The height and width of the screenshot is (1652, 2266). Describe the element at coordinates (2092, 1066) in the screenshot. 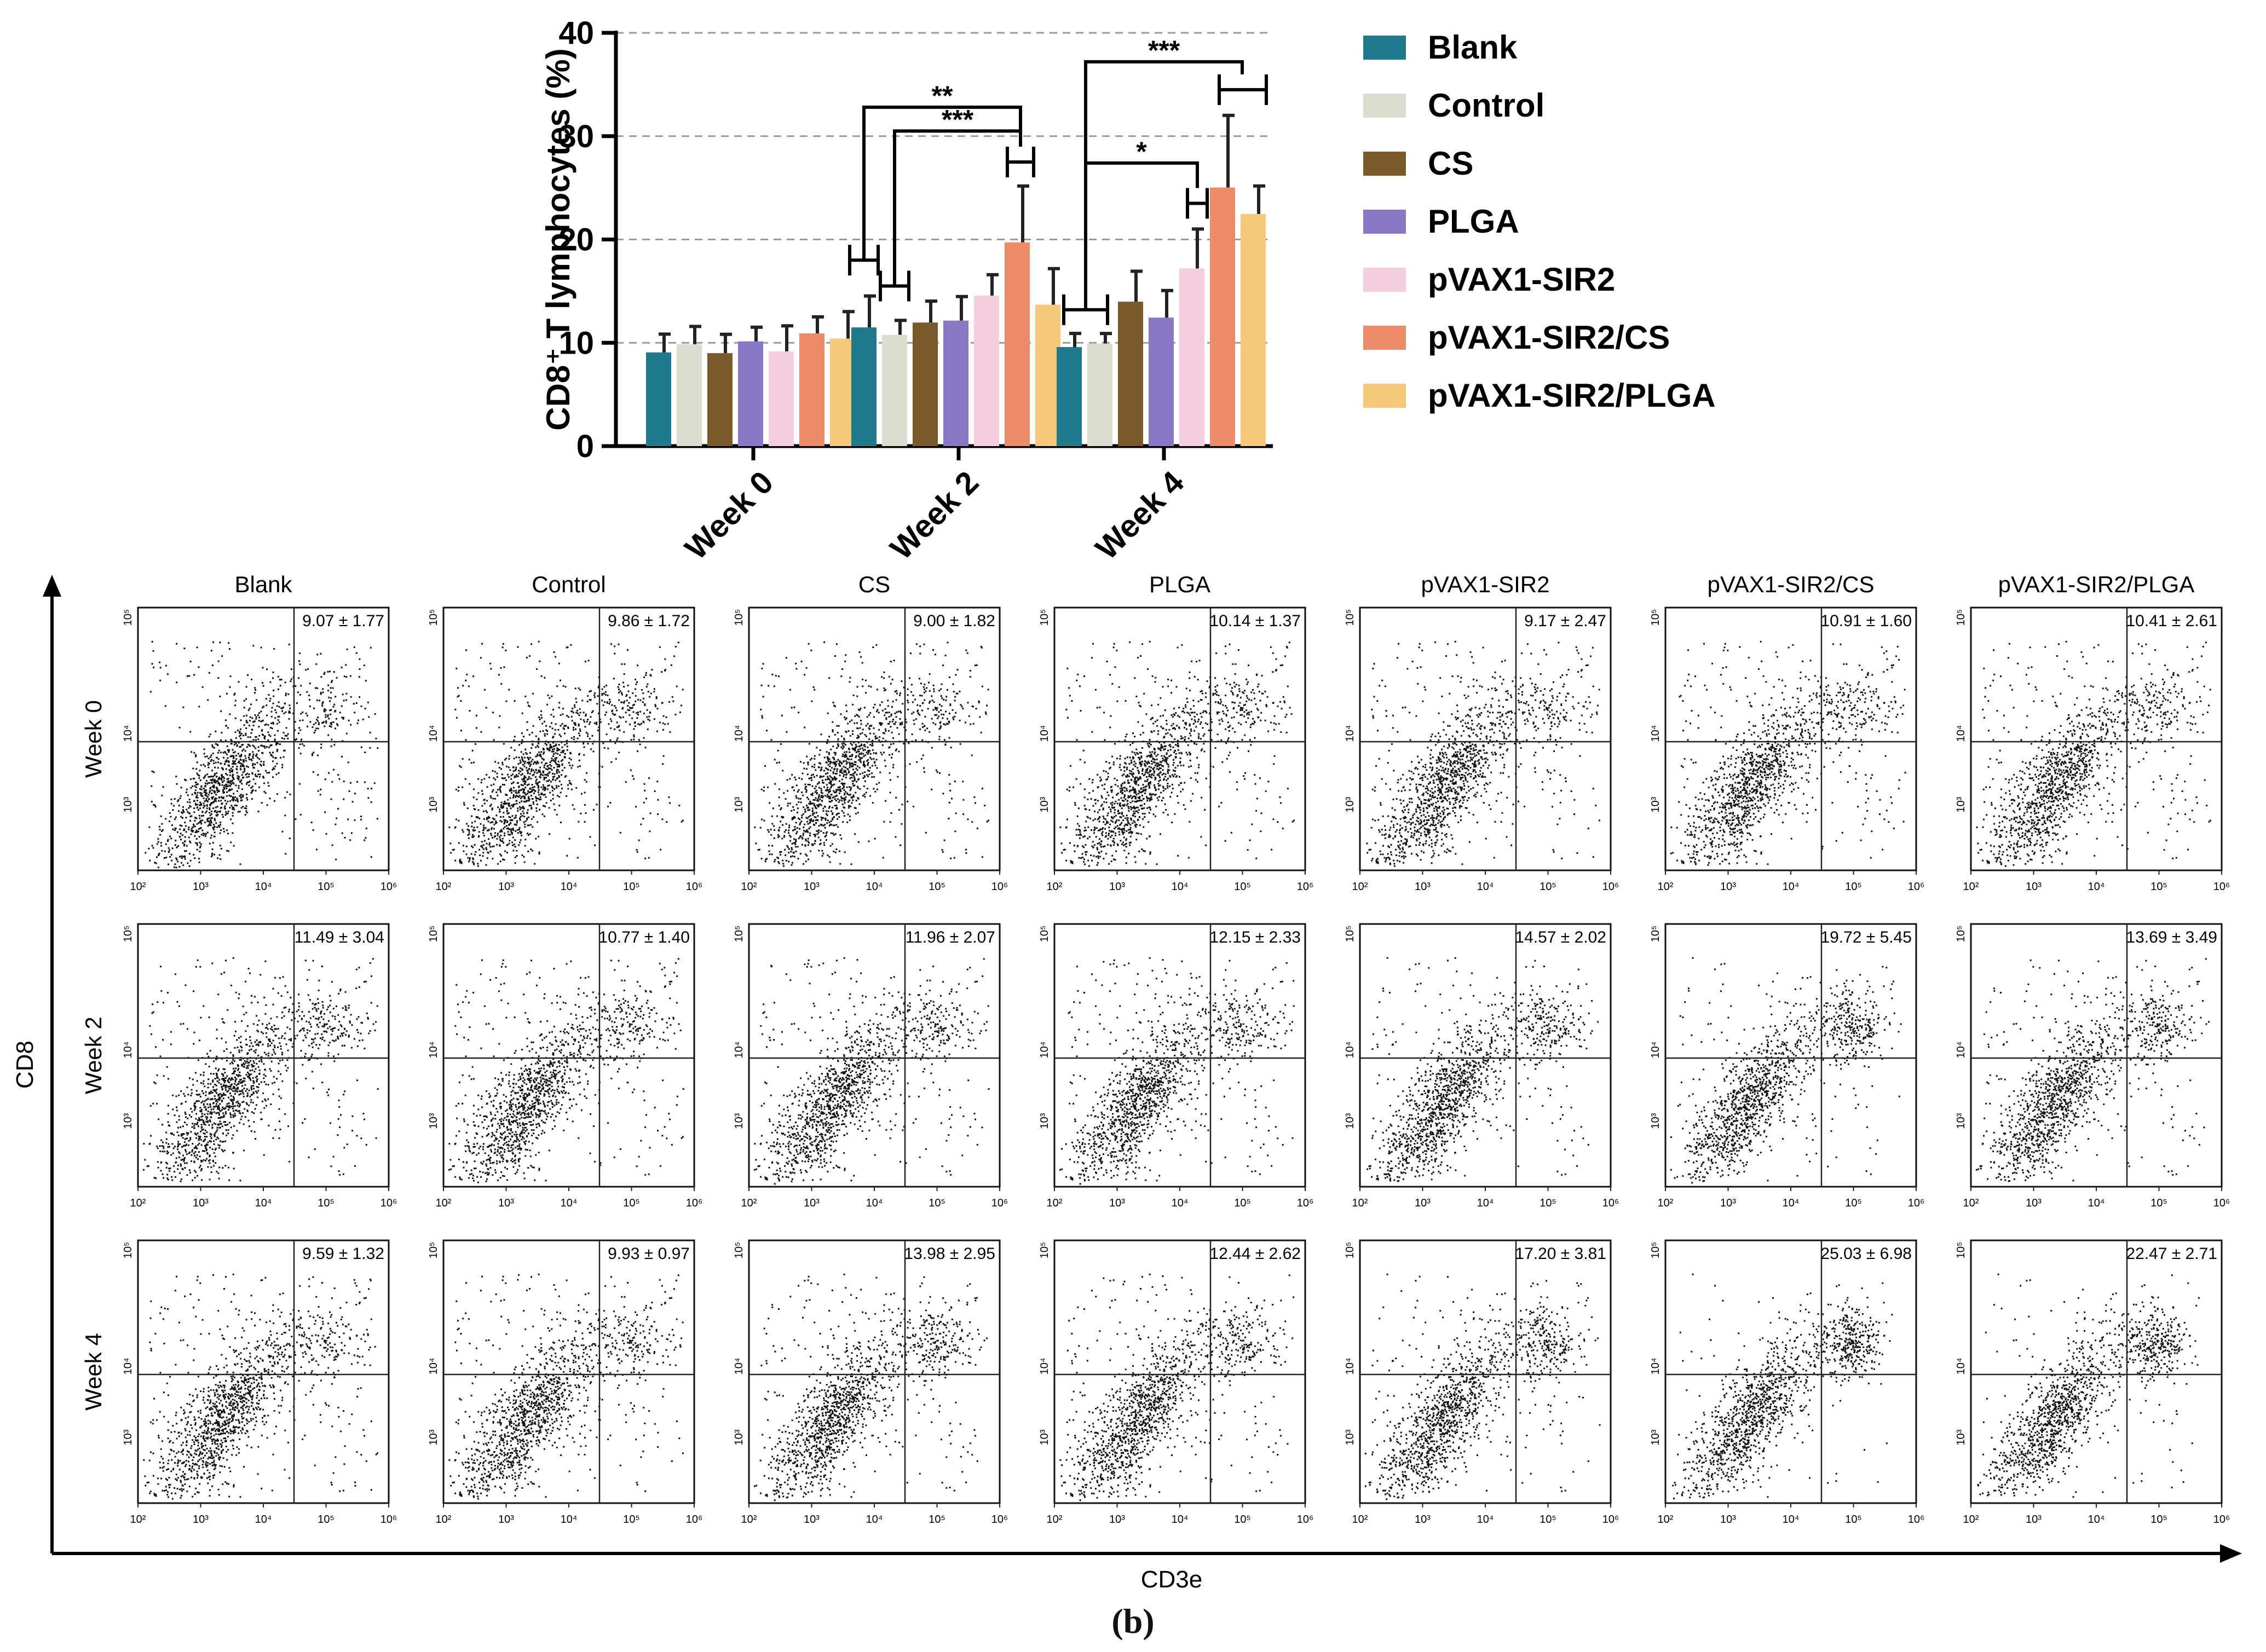

I see `flow-panel: 13.69 ± 3.49 10² 10³ 10⁴ 10⁵ 10⁶ 10³ 10⁴ 10⁵` at that location.